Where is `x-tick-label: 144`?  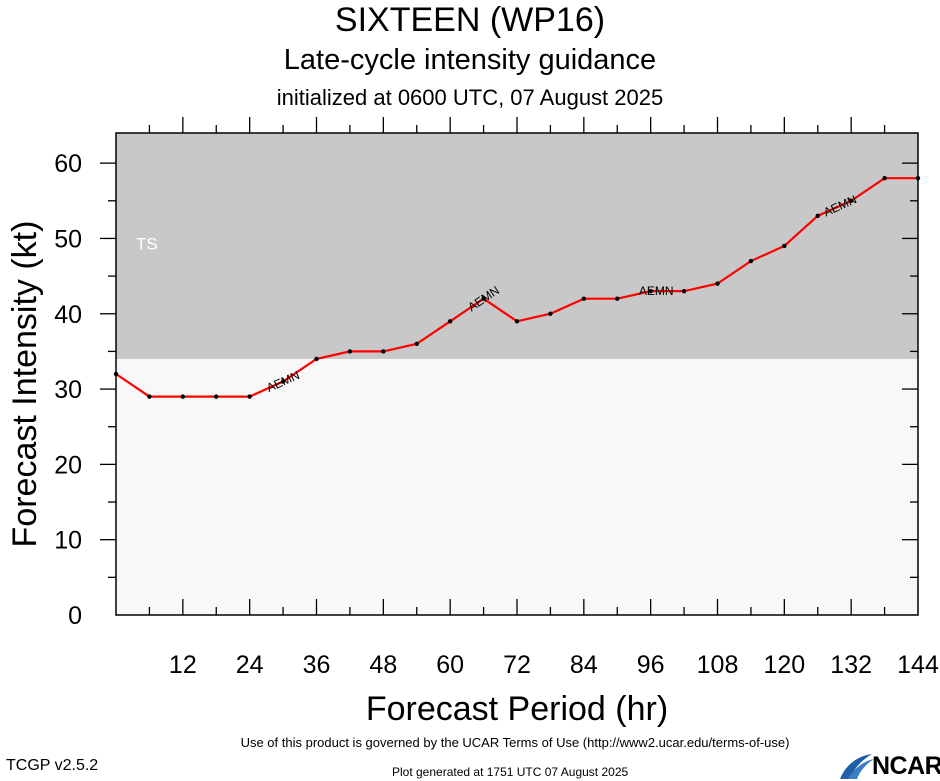 x-tick-label: 144 is located at coordinates (918, 665).